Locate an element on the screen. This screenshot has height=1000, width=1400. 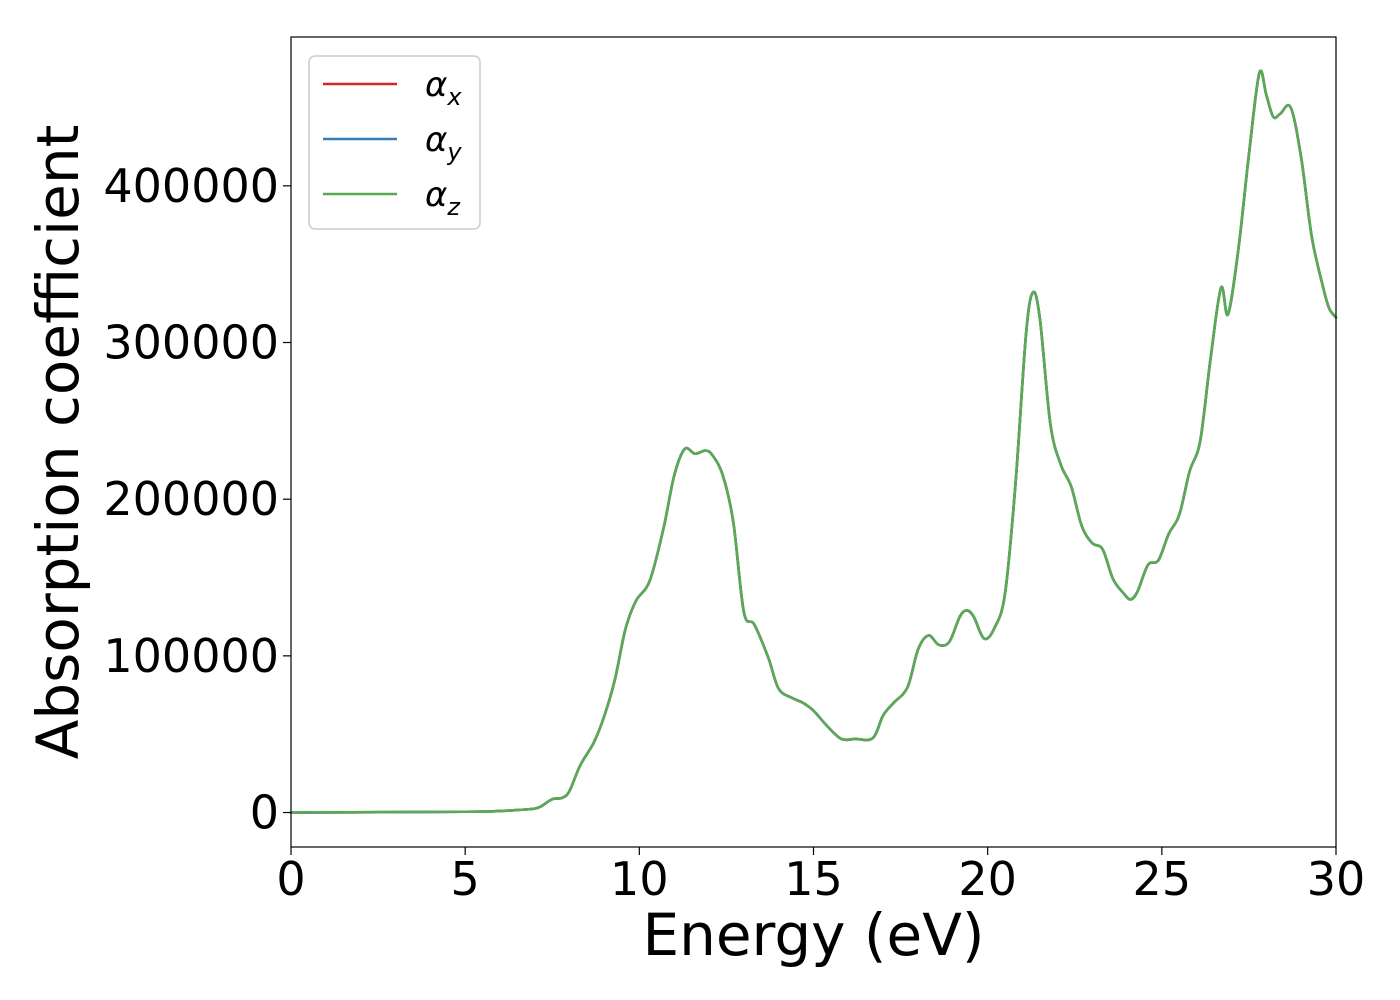
legend-label-y: αy is located at coordinates (443, 143).